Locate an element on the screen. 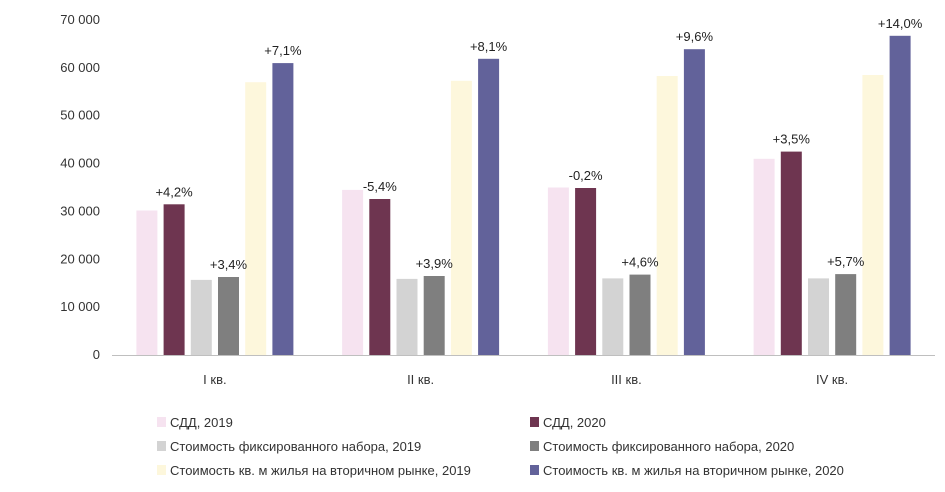  y-tick-label: 60 000 is located at coordinates (80, 67).